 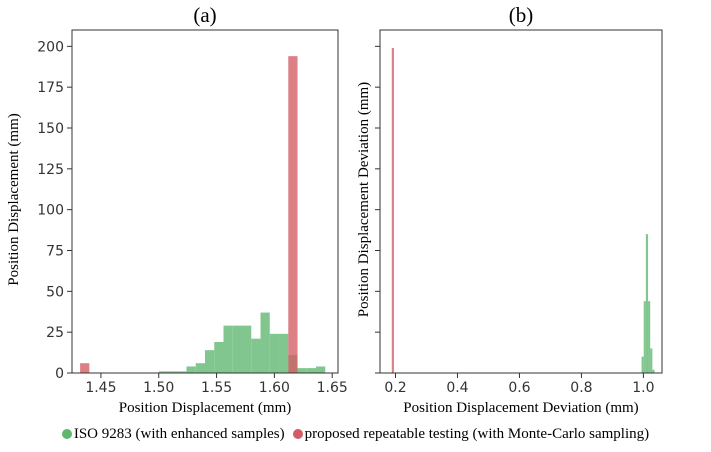 What do you see at coordinates (581, 388) in the screenshot?
I see `xtick-label-b-3: 0.8` at bounding box center [581, 388].